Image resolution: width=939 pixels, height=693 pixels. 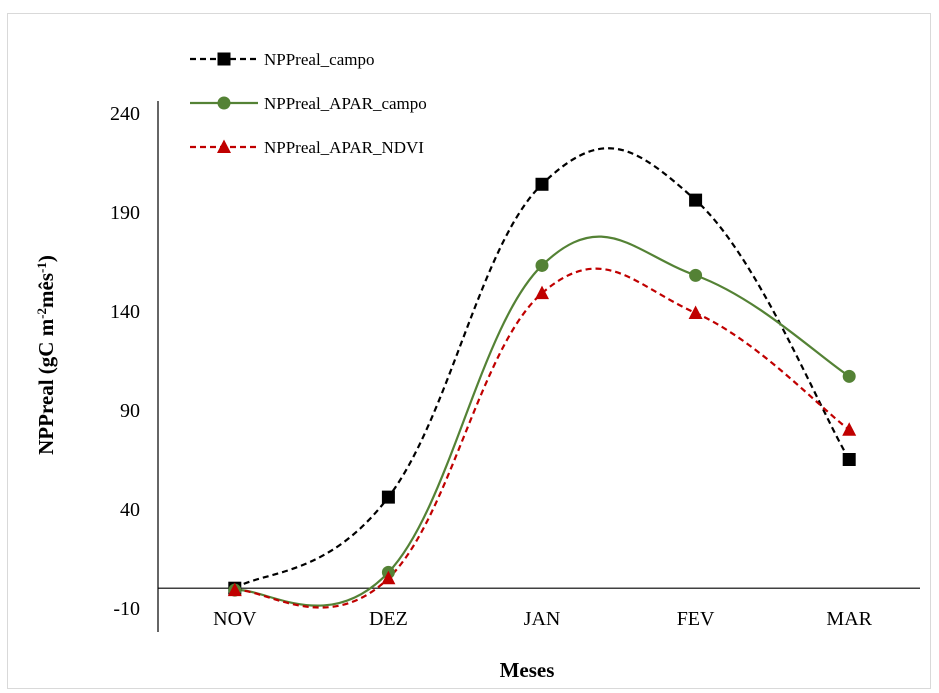 I want to click on legend-label: NPPreal_APAR_campo, so click(x=345, y=103).